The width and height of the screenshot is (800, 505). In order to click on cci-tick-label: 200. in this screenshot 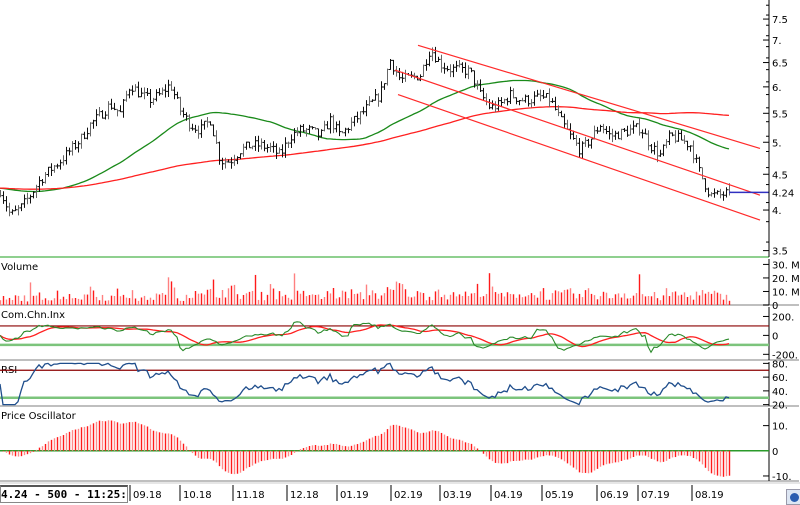, I will do `click(783, 317)`.